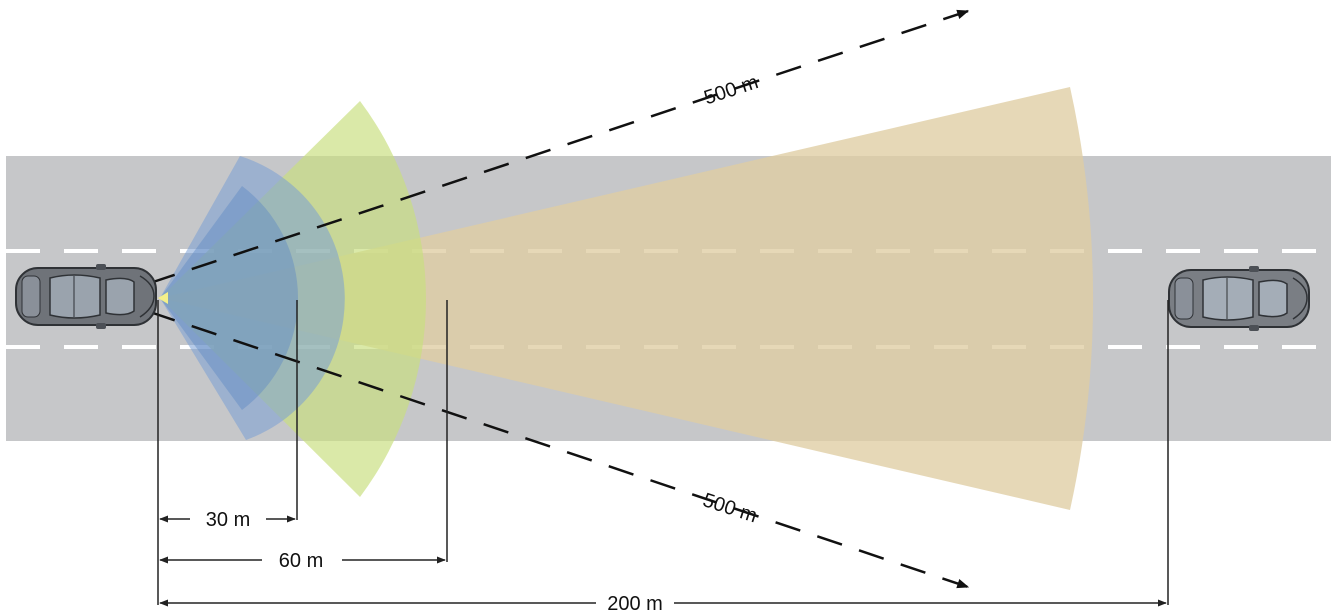 Image resolution: width=1337 pixels, height=615 pixels. What do you see at coordinates (730, 508) in the screenshot?
I see `beam-label-lower: 500 m` at bounding box center [730, 508].